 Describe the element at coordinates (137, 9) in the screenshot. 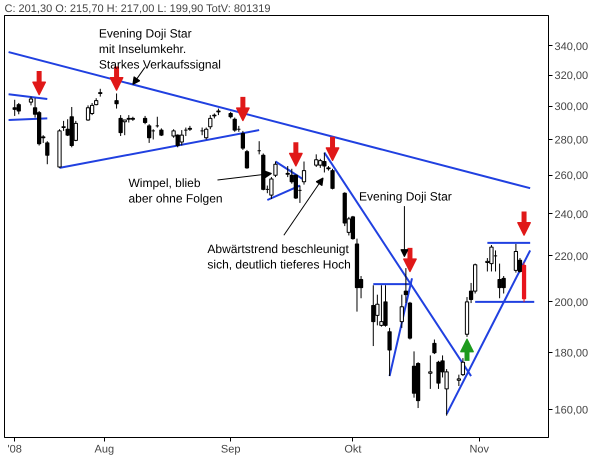

I see `chart-title: C: 201,30 O: 215,70 H: 217,00 L: 199,90 TotV: 801319` at that location.